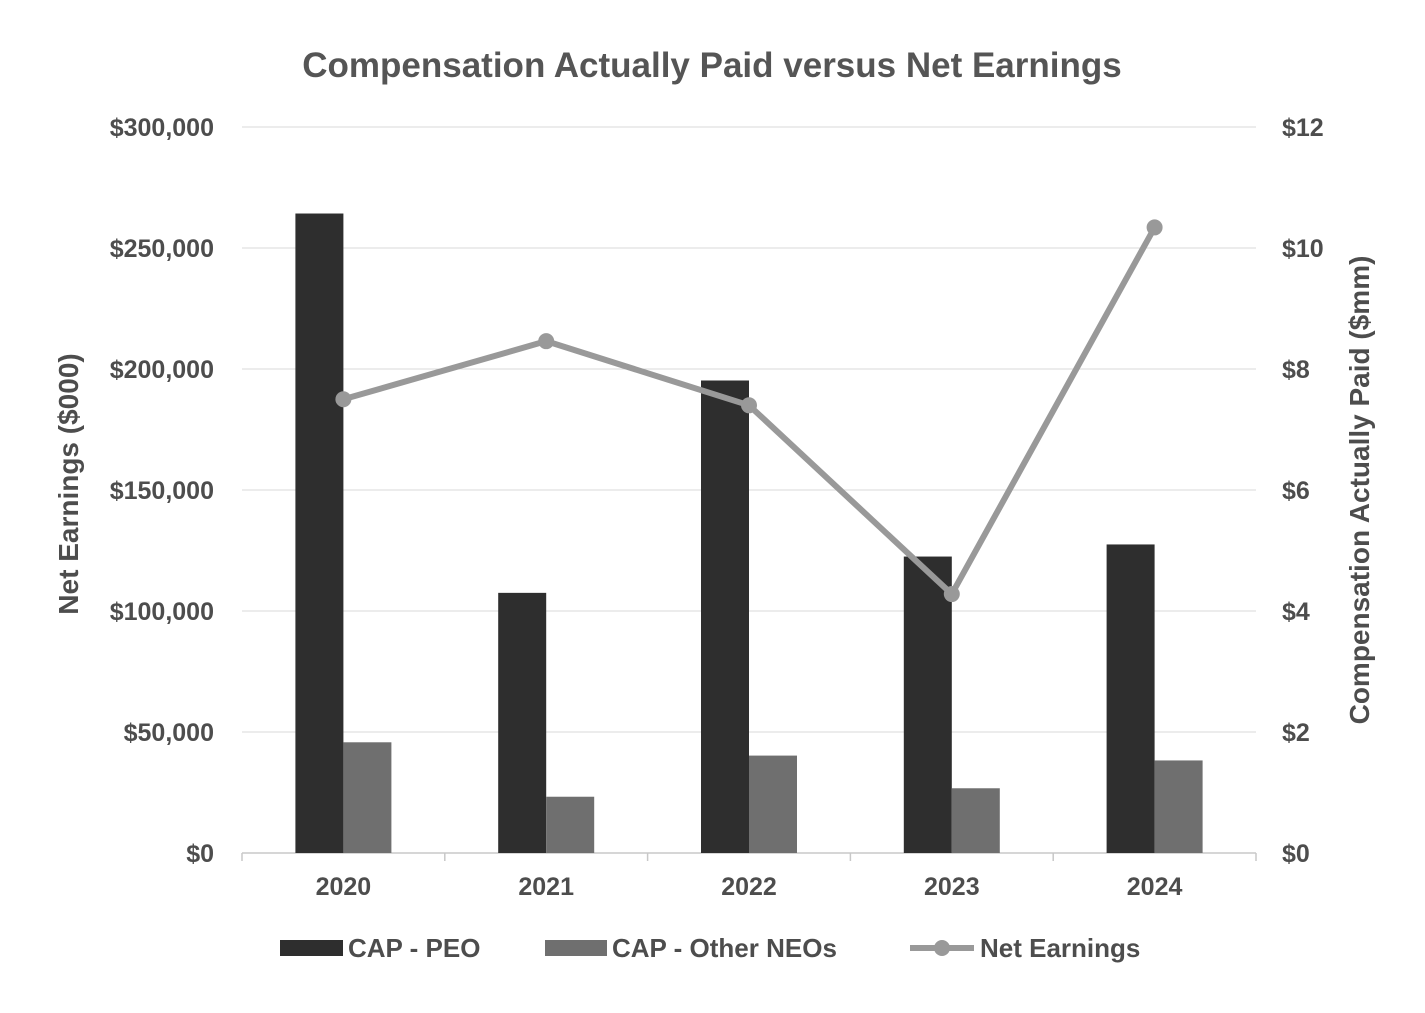 This screenshot has height=1013, width=1425. Describe the element at coordinates (1303, 249) in the screenshot. I see `right-tick-label: $10` at that location.